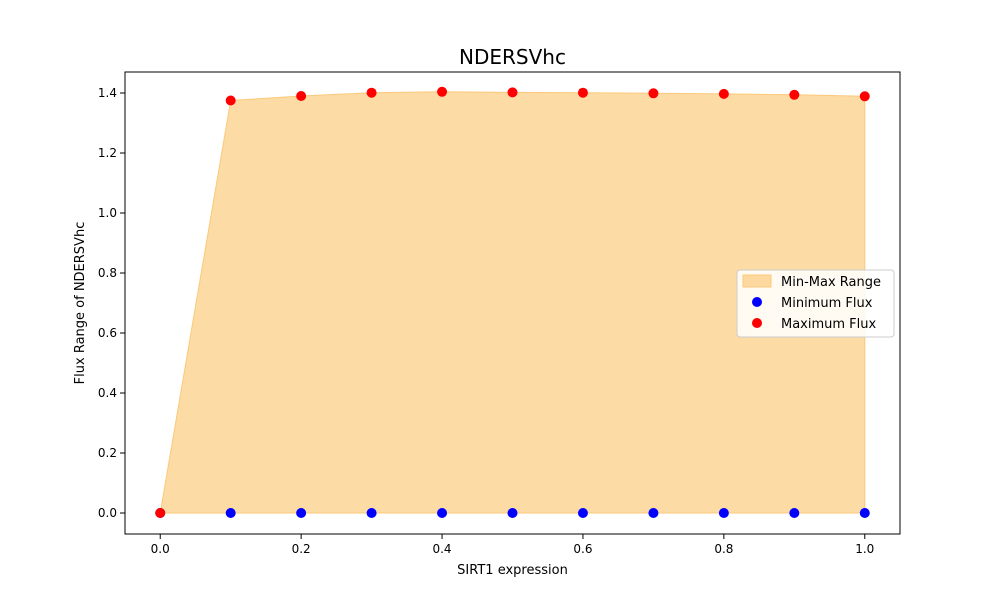 This screenshot has height=600, width=1000. What do you see at coordinates (107, 453) in the screenshot?
I see `y-tick-label: 0.2` at bounding box center [107, 453].